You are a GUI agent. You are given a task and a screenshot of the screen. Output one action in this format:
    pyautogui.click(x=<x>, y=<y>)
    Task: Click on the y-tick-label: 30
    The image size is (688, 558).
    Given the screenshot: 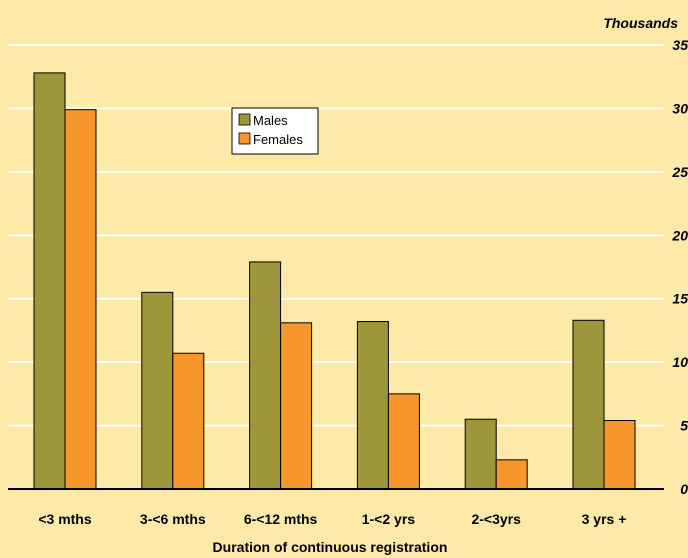 What is the action you would take?
    pyautogui.click(x=680, y=108)
    